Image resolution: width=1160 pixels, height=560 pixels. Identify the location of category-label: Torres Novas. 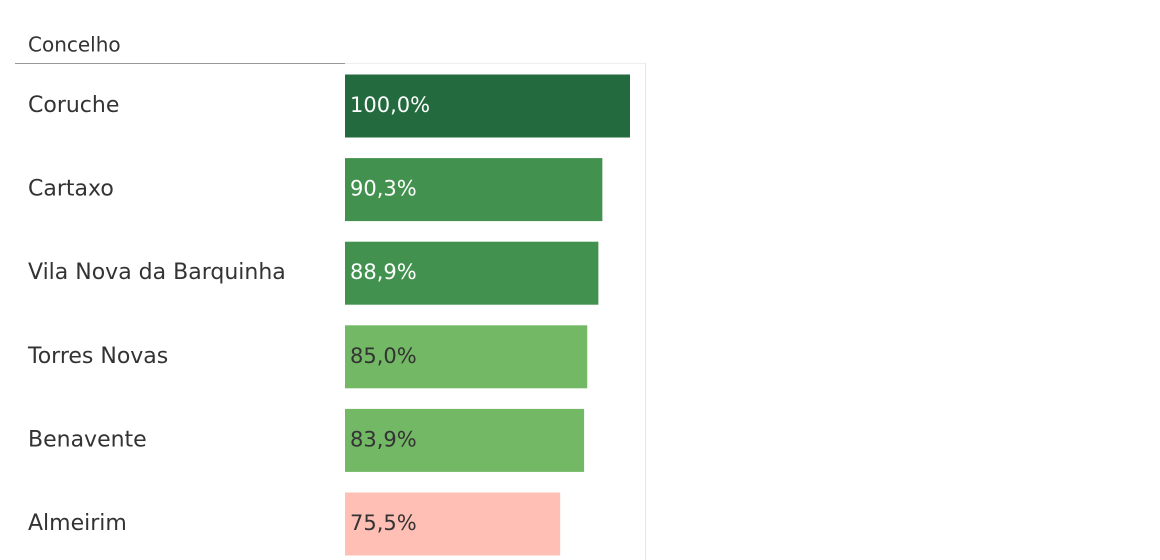
(97, 356).